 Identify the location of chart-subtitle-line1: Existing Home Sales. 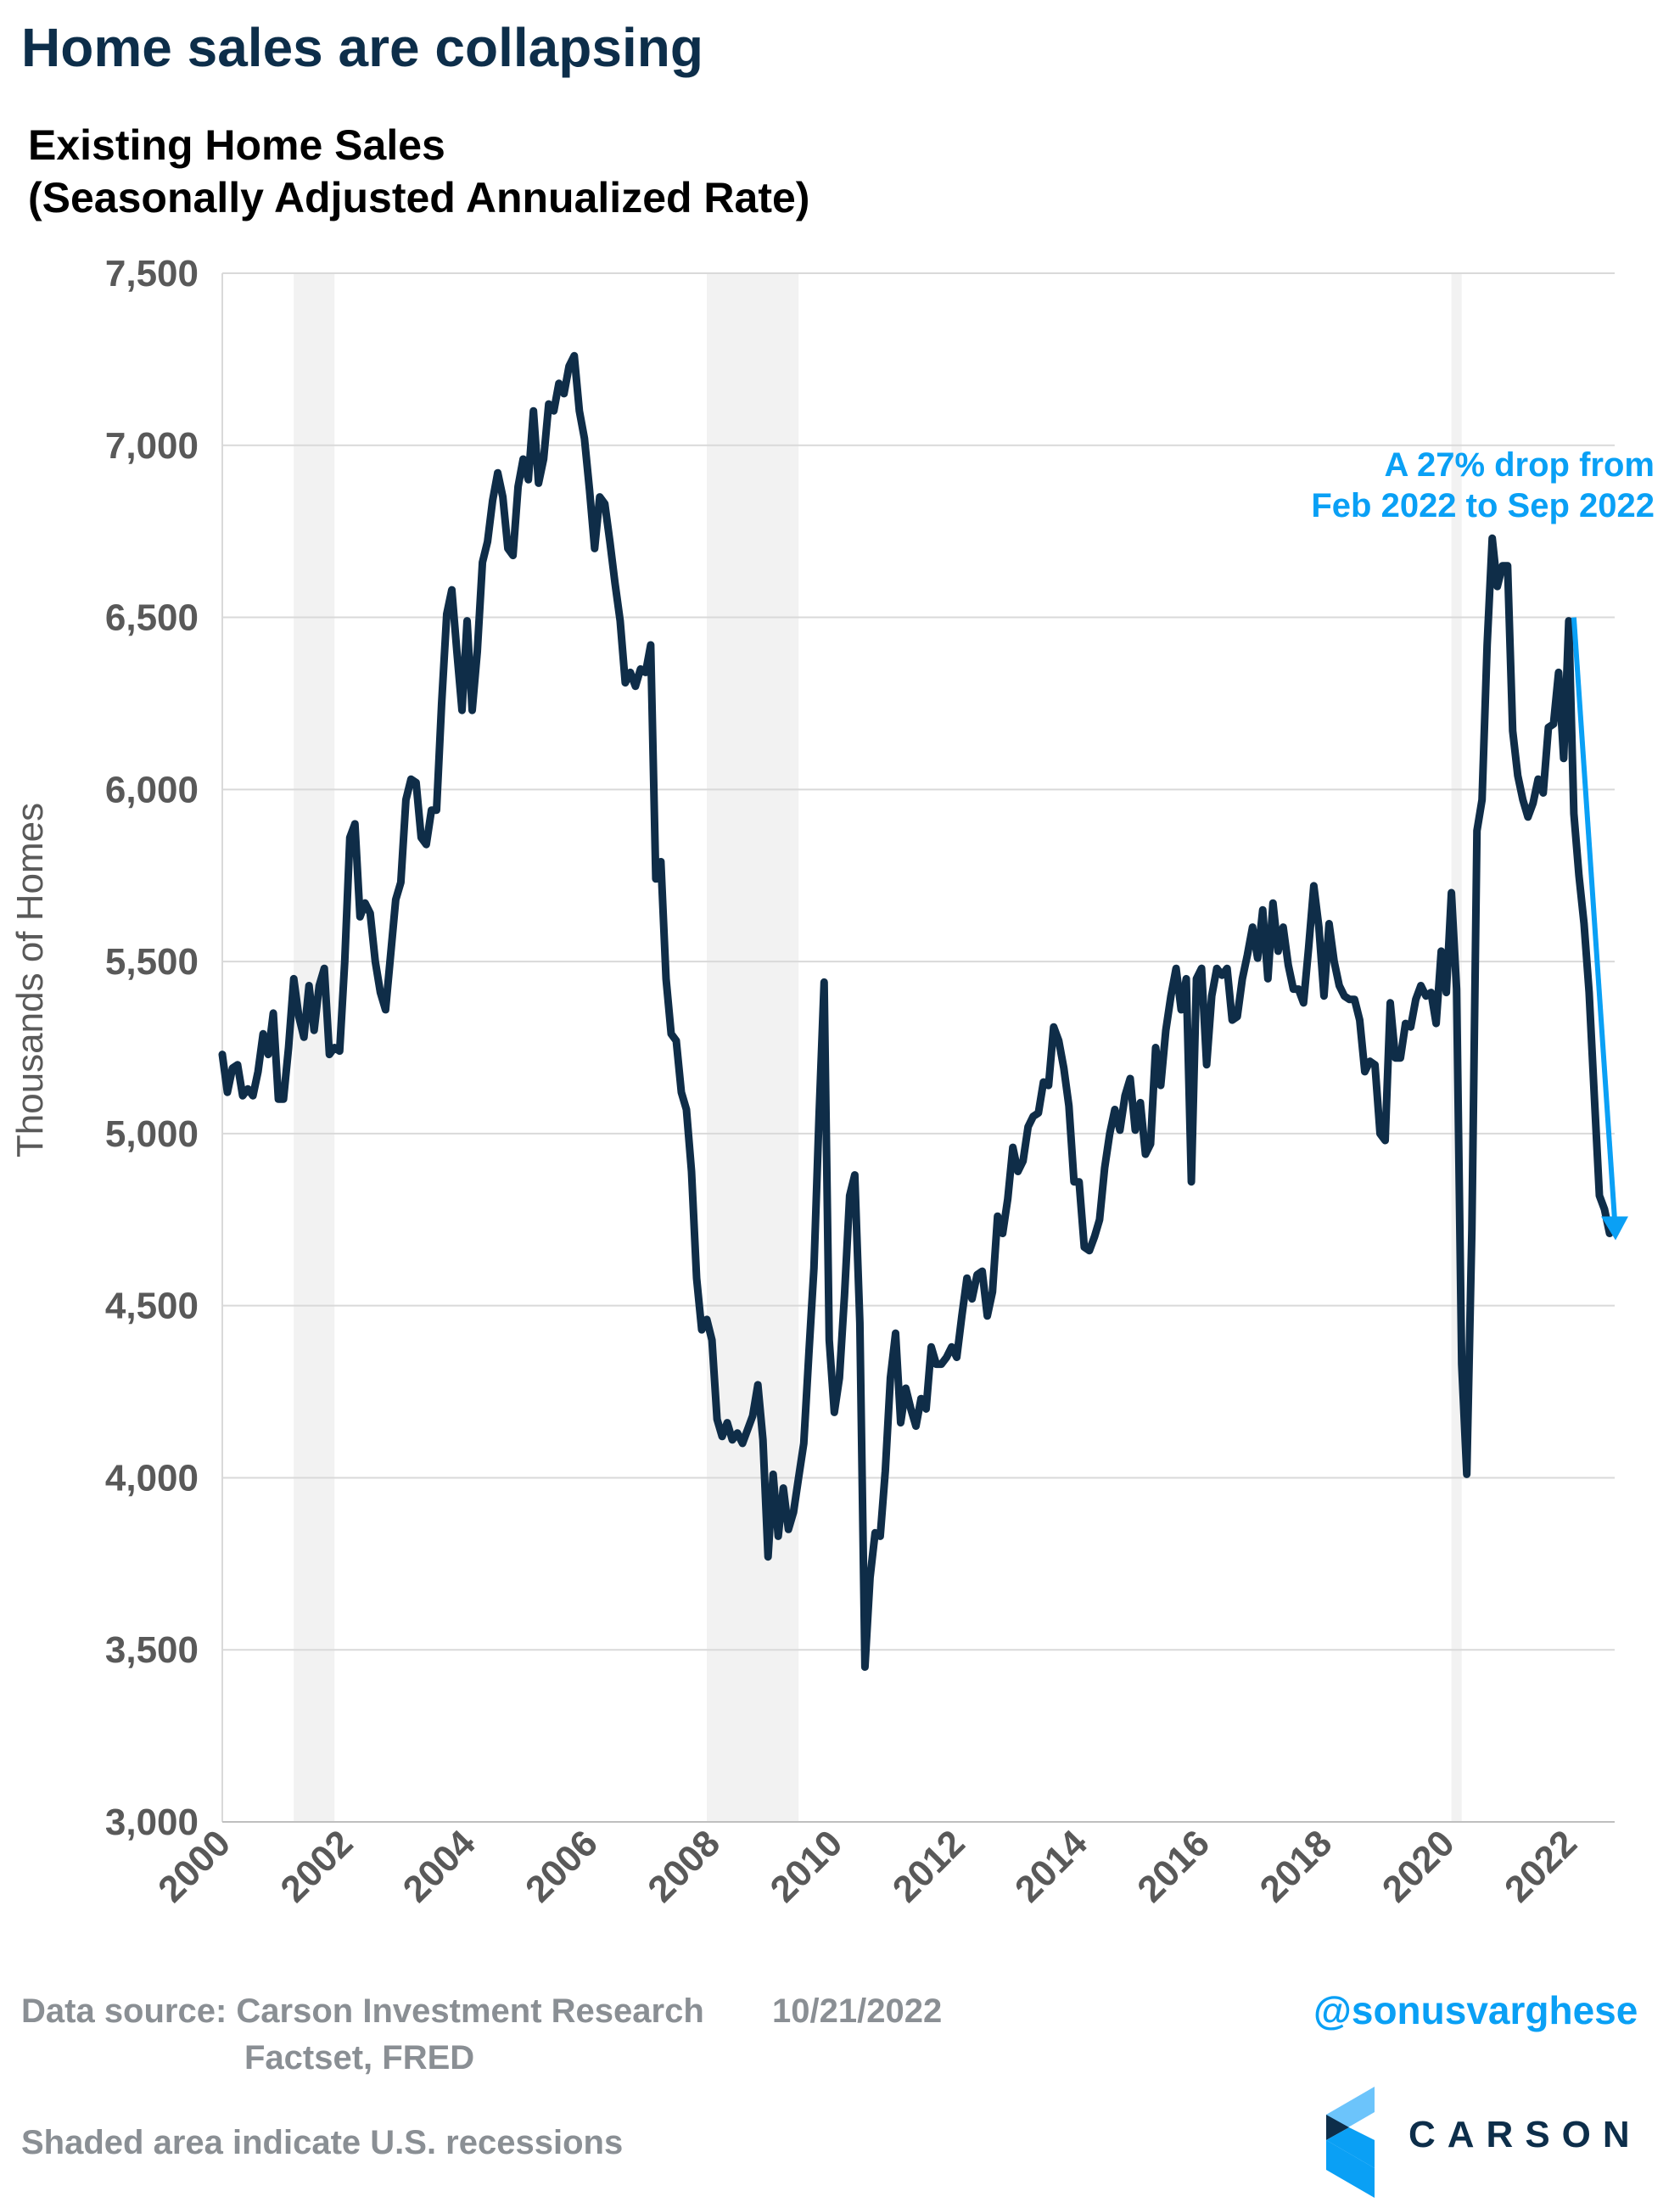
(237, 145).